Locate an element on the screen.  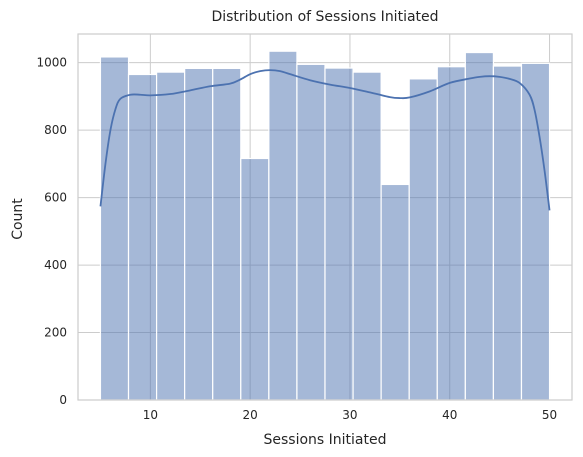
y-tick-label: 0 is located at coordinates (63, 400).